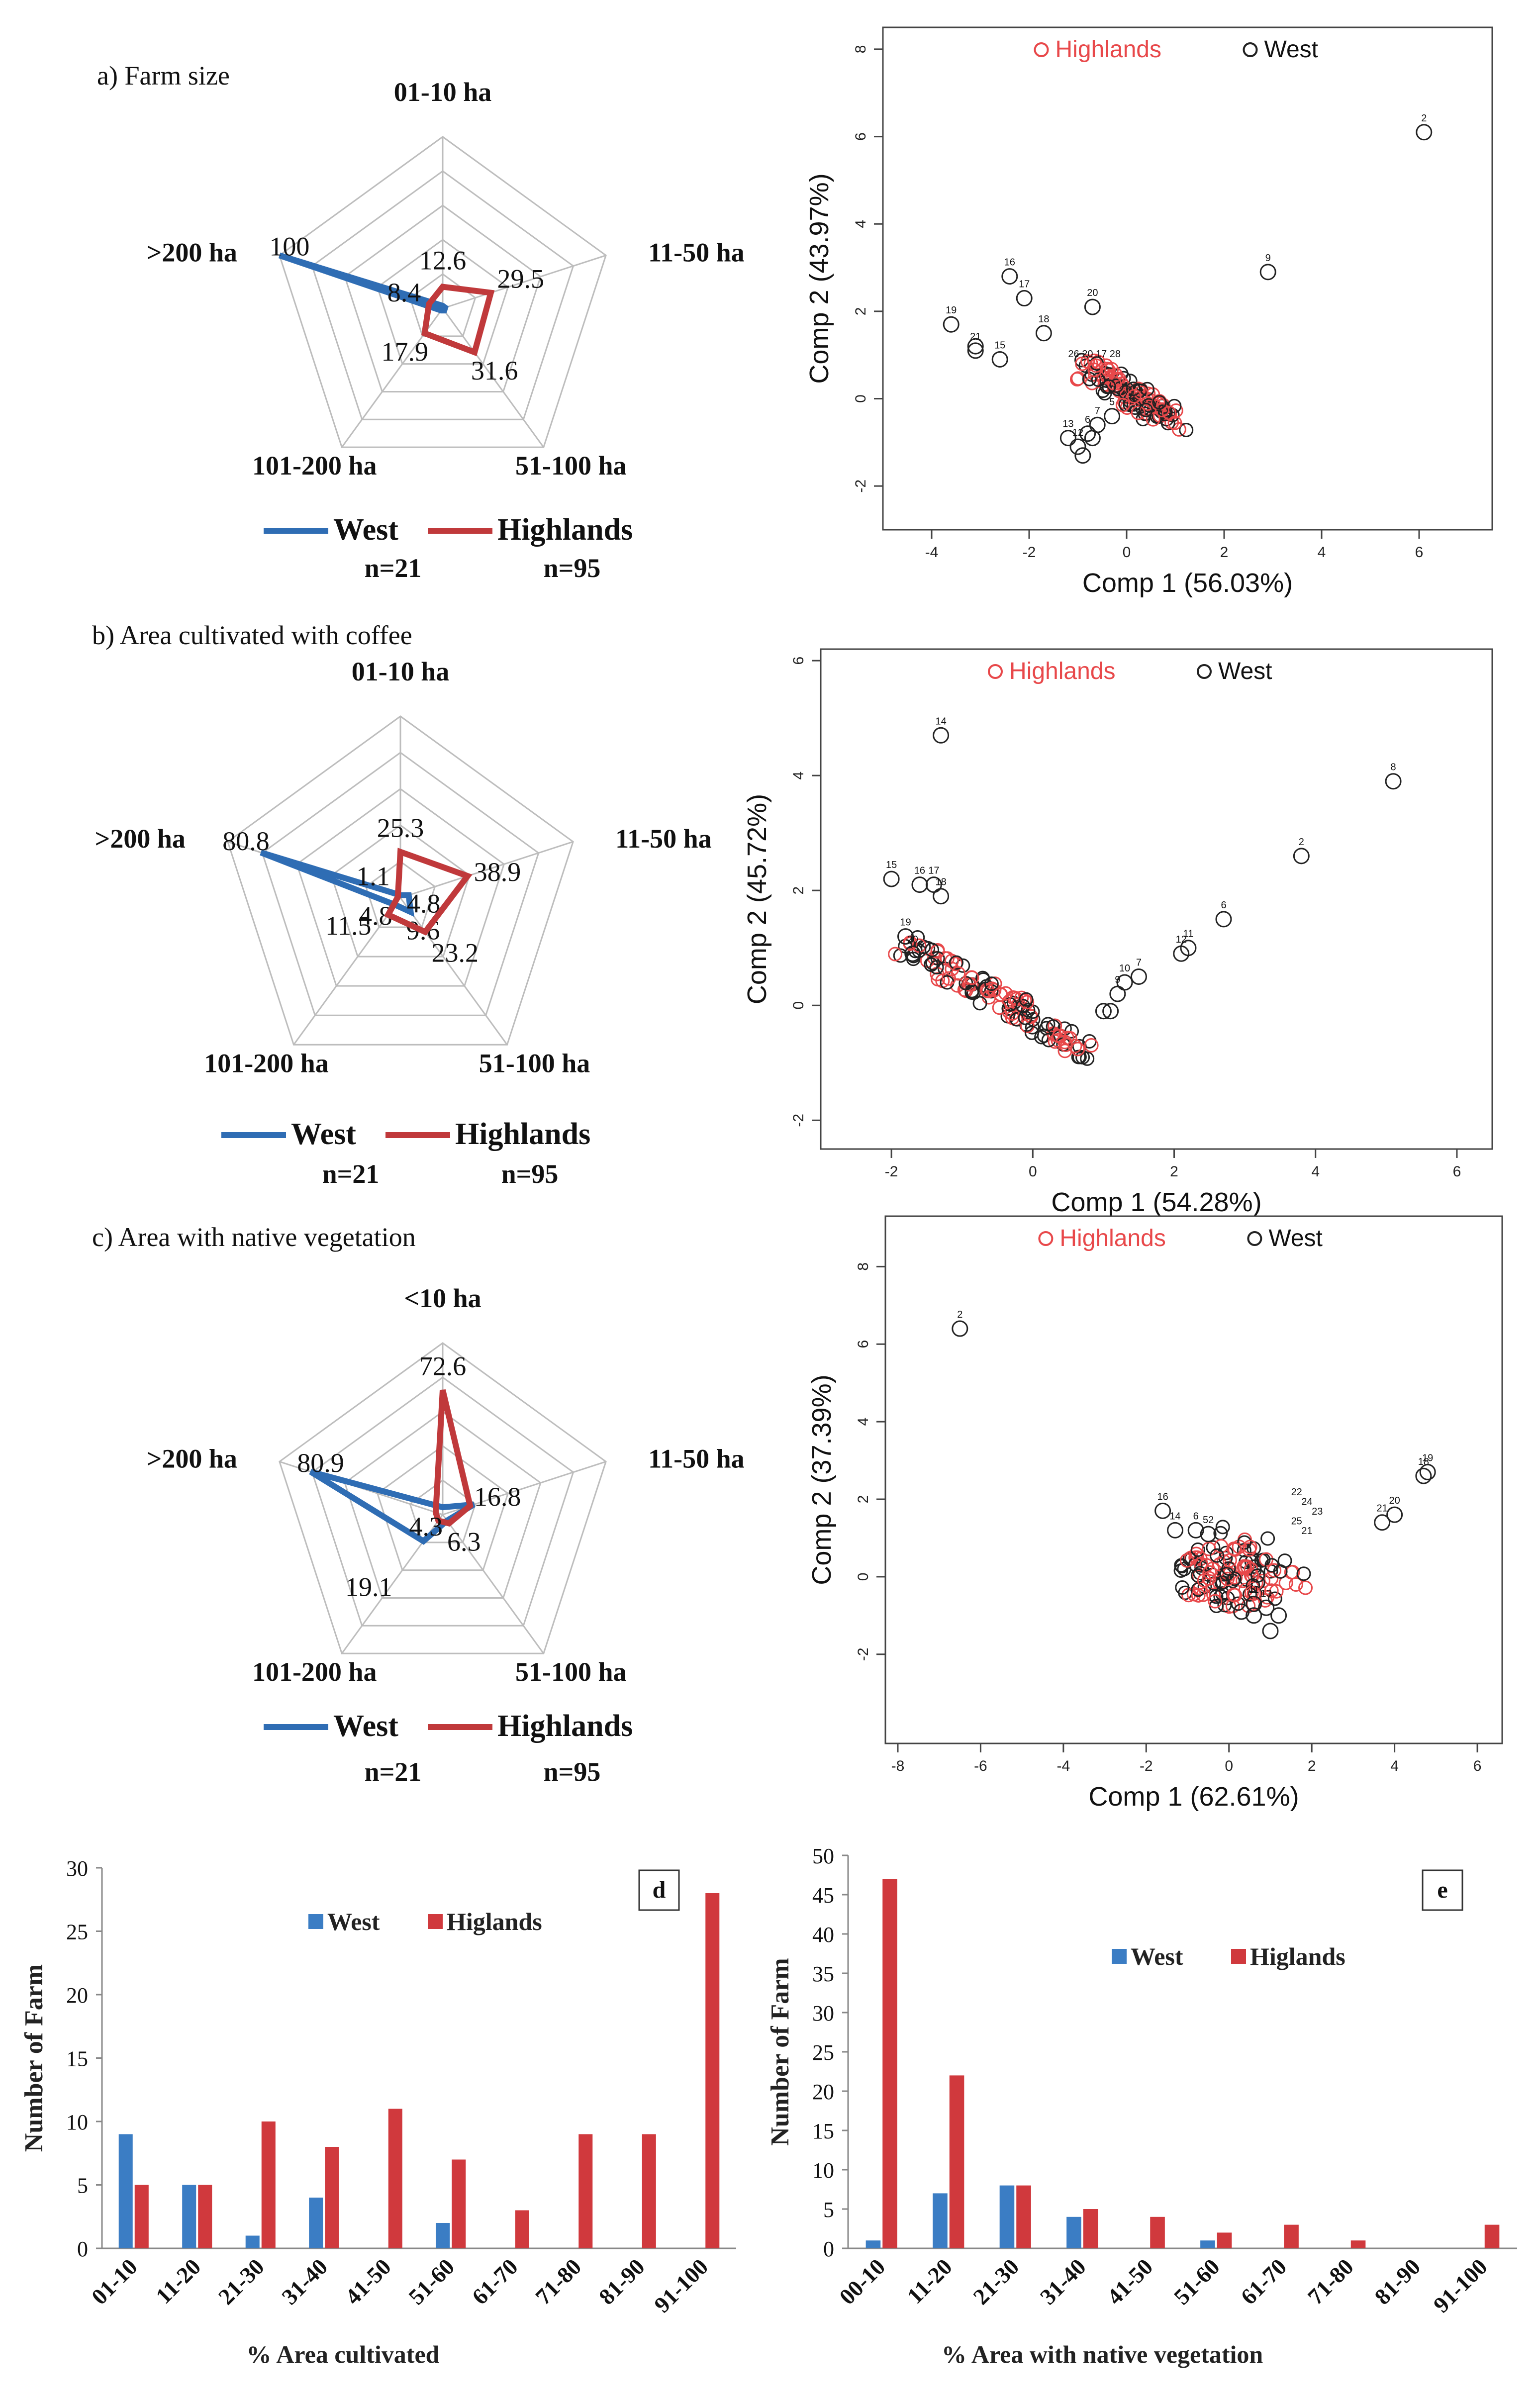  I want to click on x-tick-label: -2, so click(1147, 1766).